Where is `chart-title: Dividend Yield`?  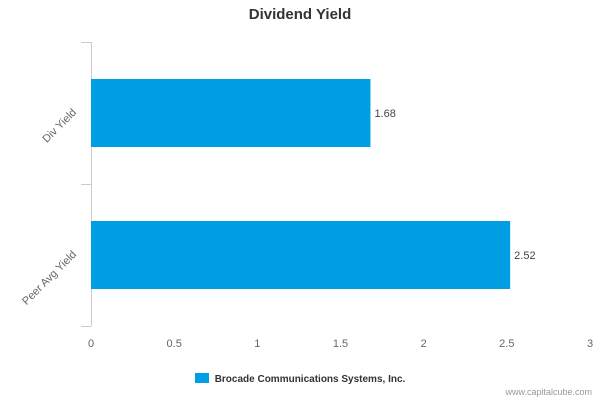
chart-title: Dividend Yield is located at coordinates (300, 14).